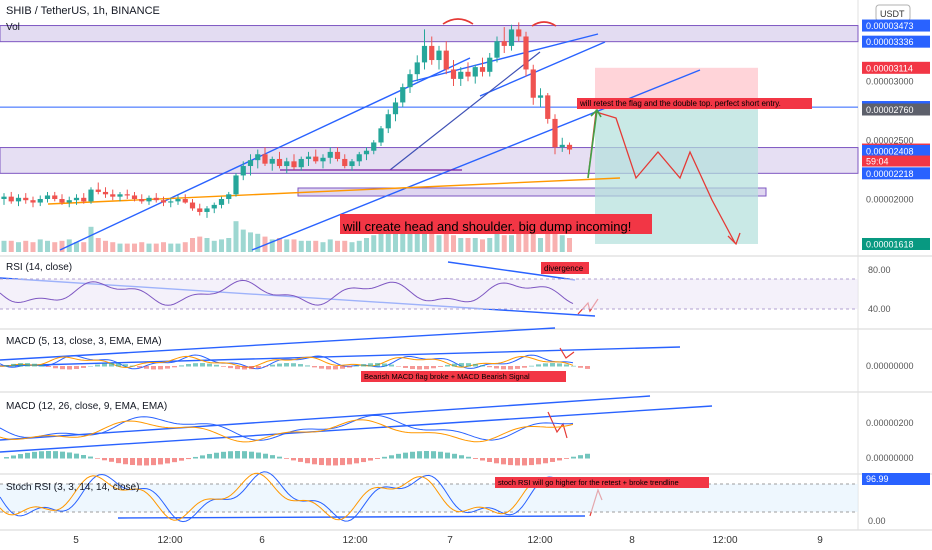 This screenshot has height=550, width=932. What do you see at coordinates (890, 42) in the screenshot?
I see `price-marker-label: 0.00003336` at bounding box center [890, 42].